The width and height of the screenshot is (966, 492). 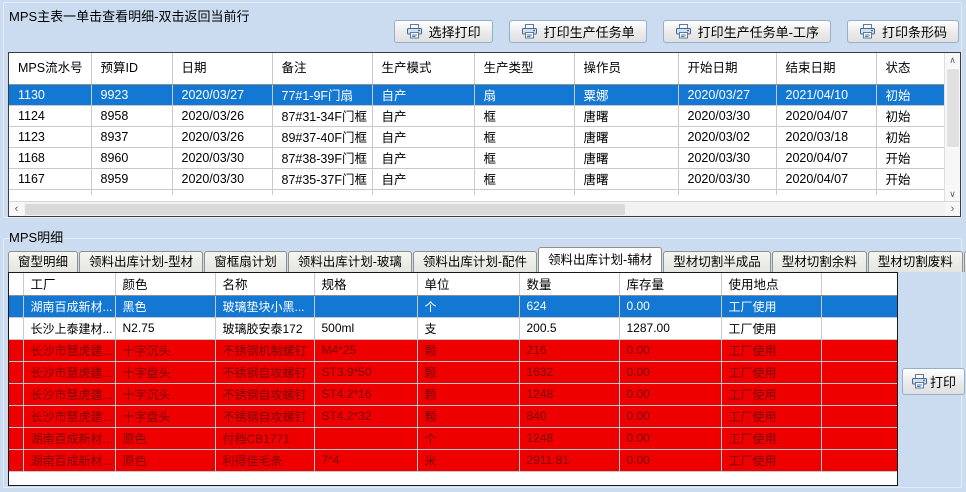 I want to click on tab-9: 型材切割废料, so click(x=915, y=261).